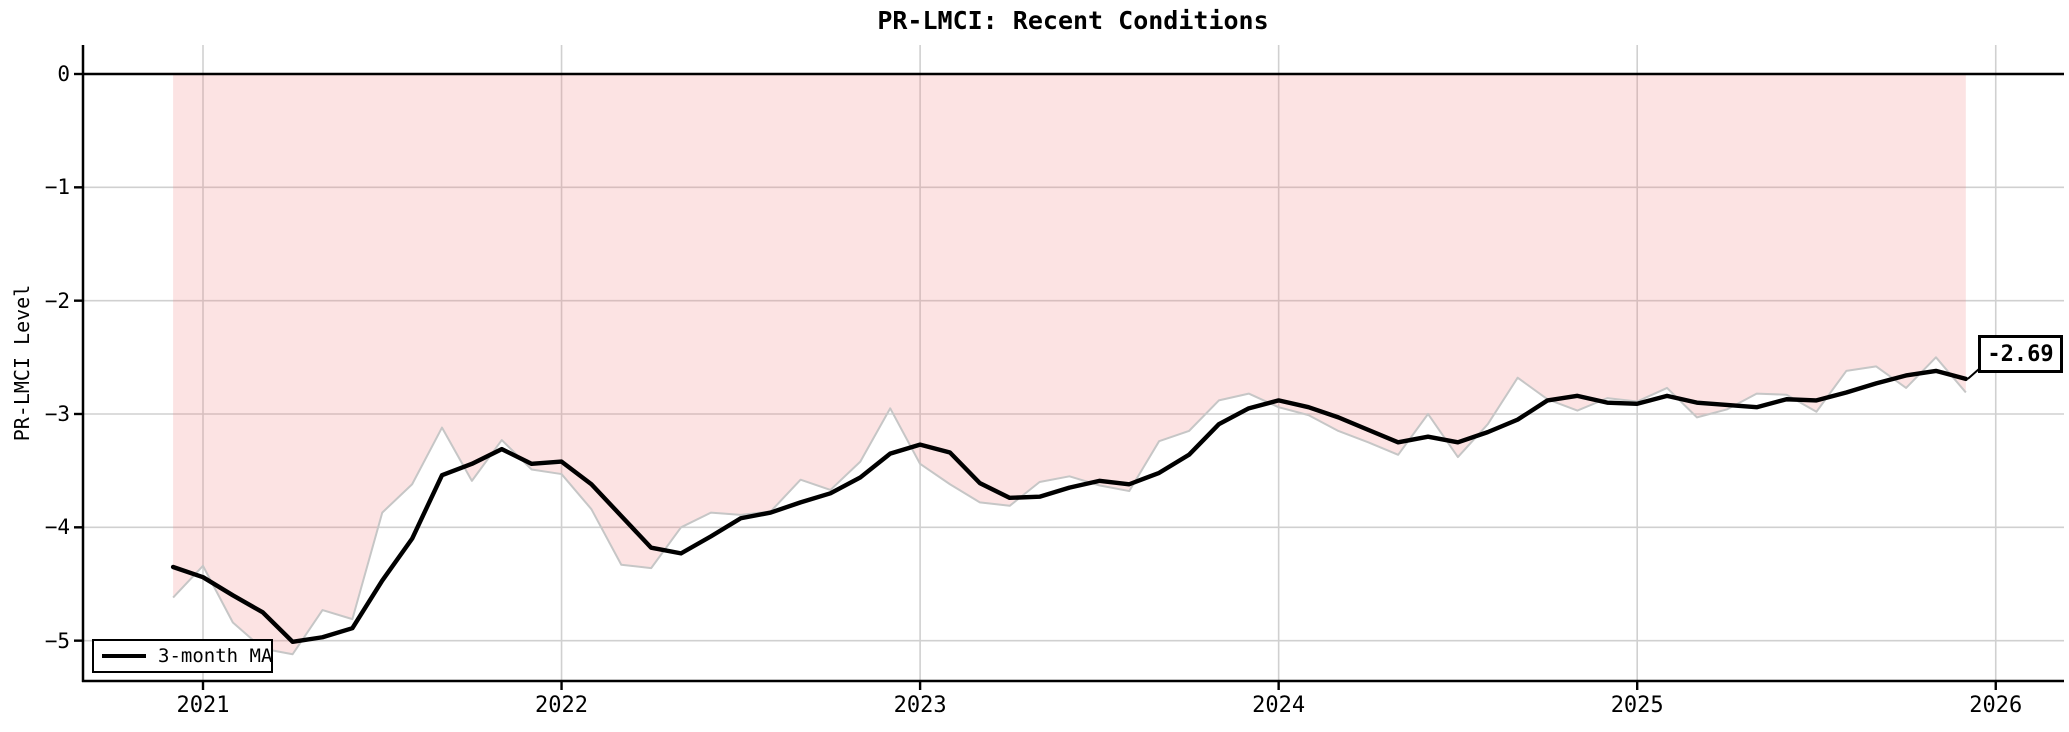  I want to click on legend-line-swatch, so click(124, 656).